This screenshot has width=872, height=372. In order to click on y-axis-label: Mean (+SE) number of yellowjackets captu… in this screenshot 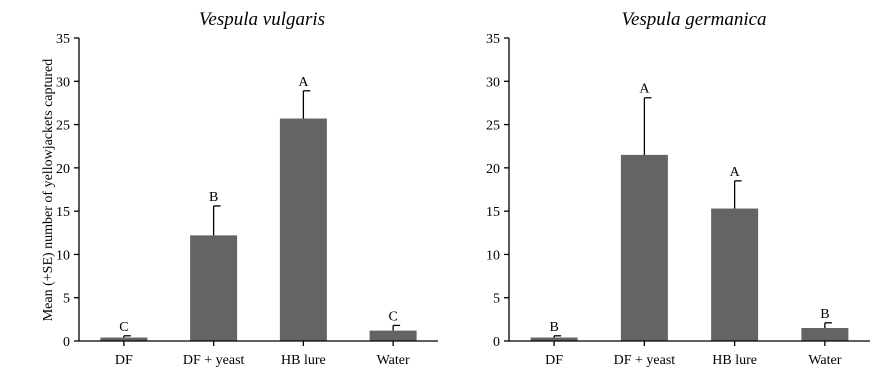, I will do `click(48, 190)`.